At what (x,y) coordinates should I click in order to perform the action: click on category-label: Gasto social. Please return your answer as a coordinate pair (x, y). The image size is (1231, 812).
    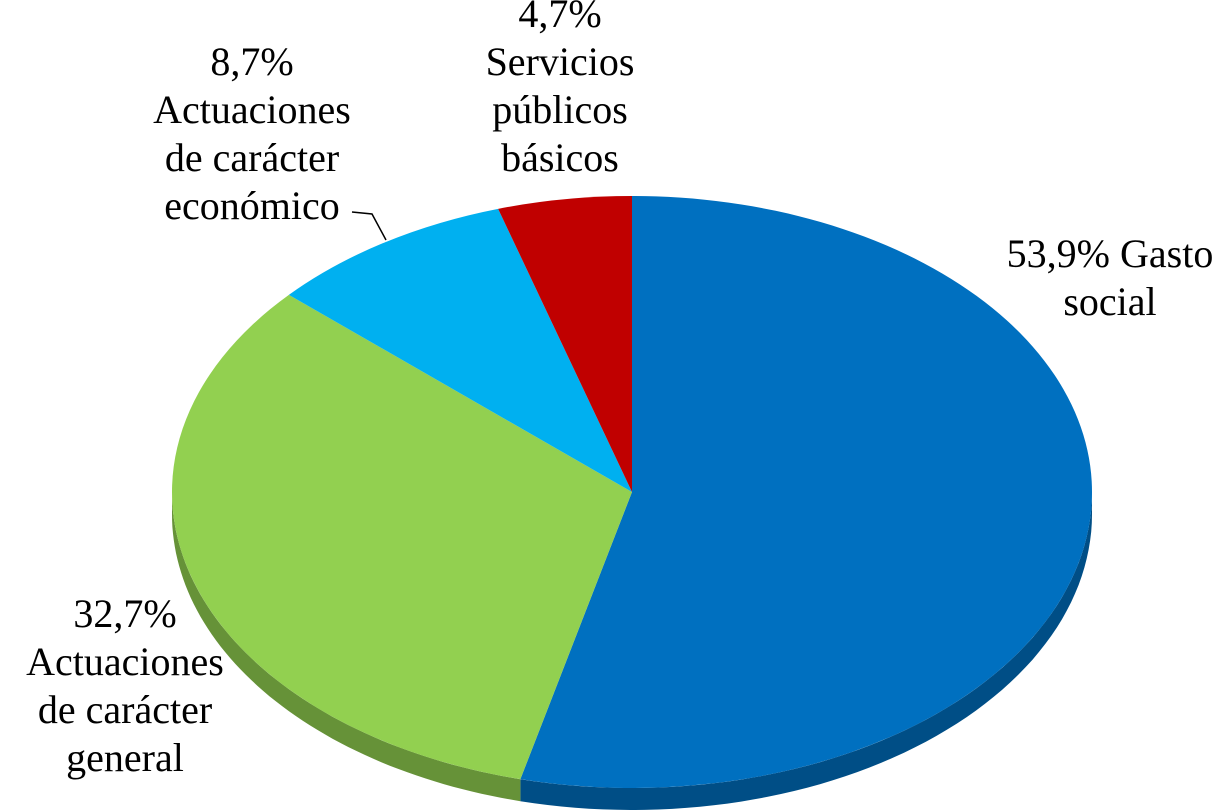
    Looking at the image, I should click on (1138, 277).